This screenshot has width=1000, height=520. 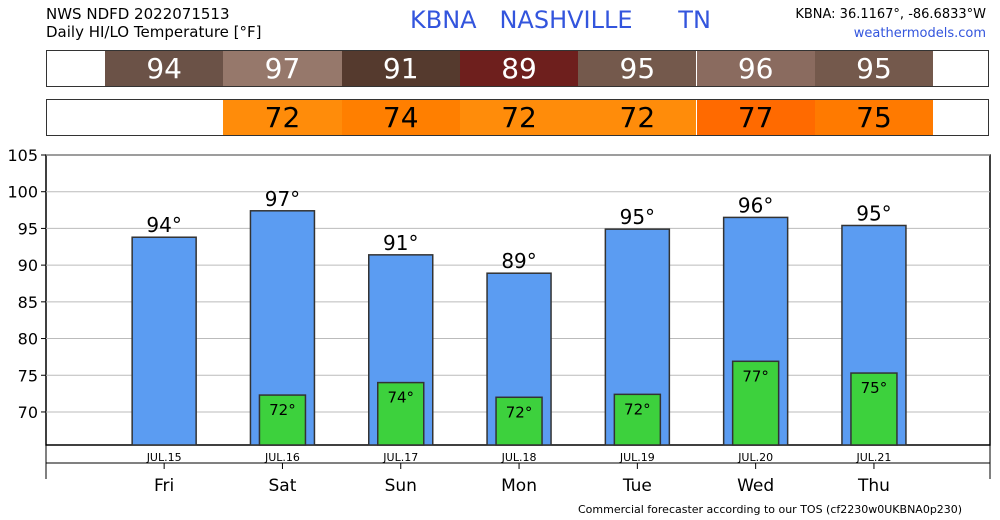 I want to click on lo-cell-3: 72, so click(x=519, y=117).